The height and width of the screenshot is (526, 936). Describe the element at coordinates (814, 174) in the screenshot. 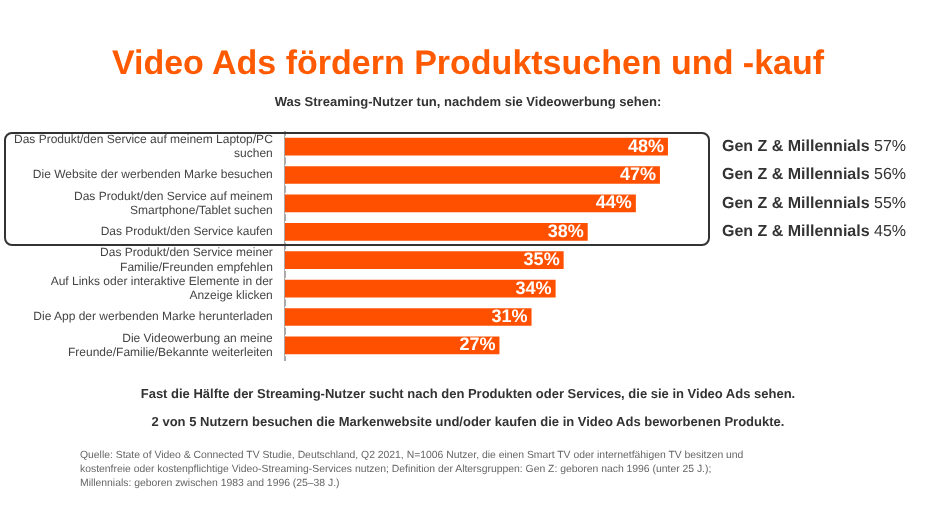

I see `text: Gen Z & Millennials 56%` at that location.